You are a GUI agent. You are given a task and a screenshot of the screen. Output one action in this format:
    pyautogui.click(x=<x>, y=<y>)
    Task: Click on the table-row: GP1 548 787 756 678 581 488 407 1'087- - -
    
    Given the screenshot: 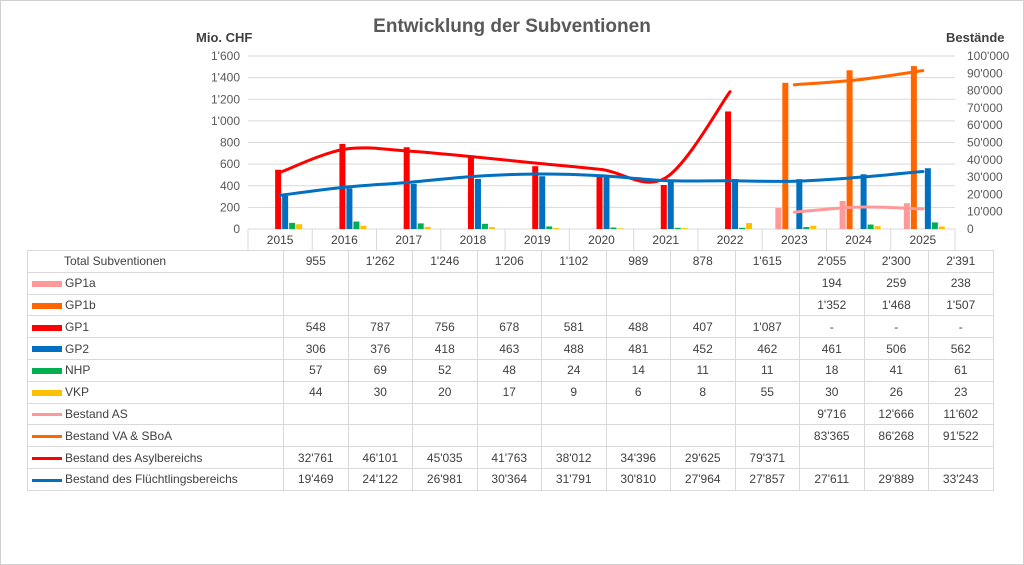 What is the action you would take?
    pyautogui.click(x=510, y=327)
    